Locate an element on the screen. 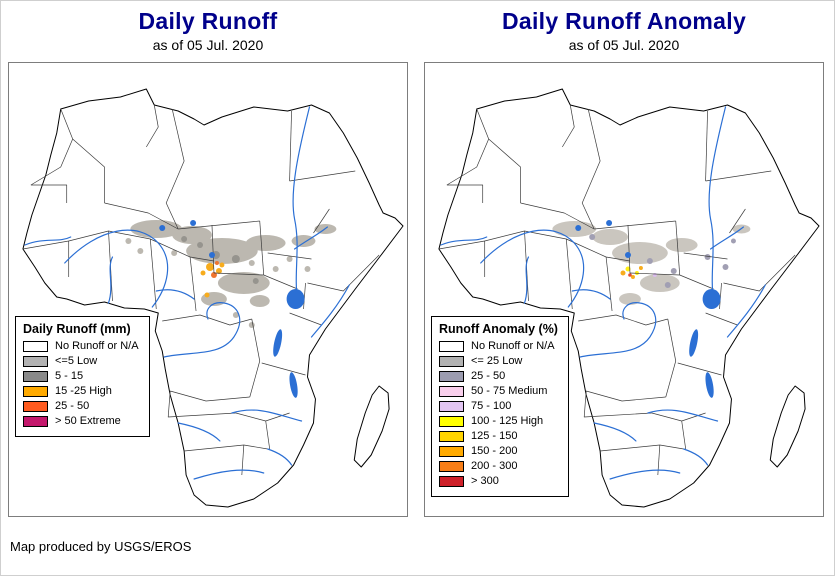  legend-label: 200 - 300 is located at coordinates (494, 466).